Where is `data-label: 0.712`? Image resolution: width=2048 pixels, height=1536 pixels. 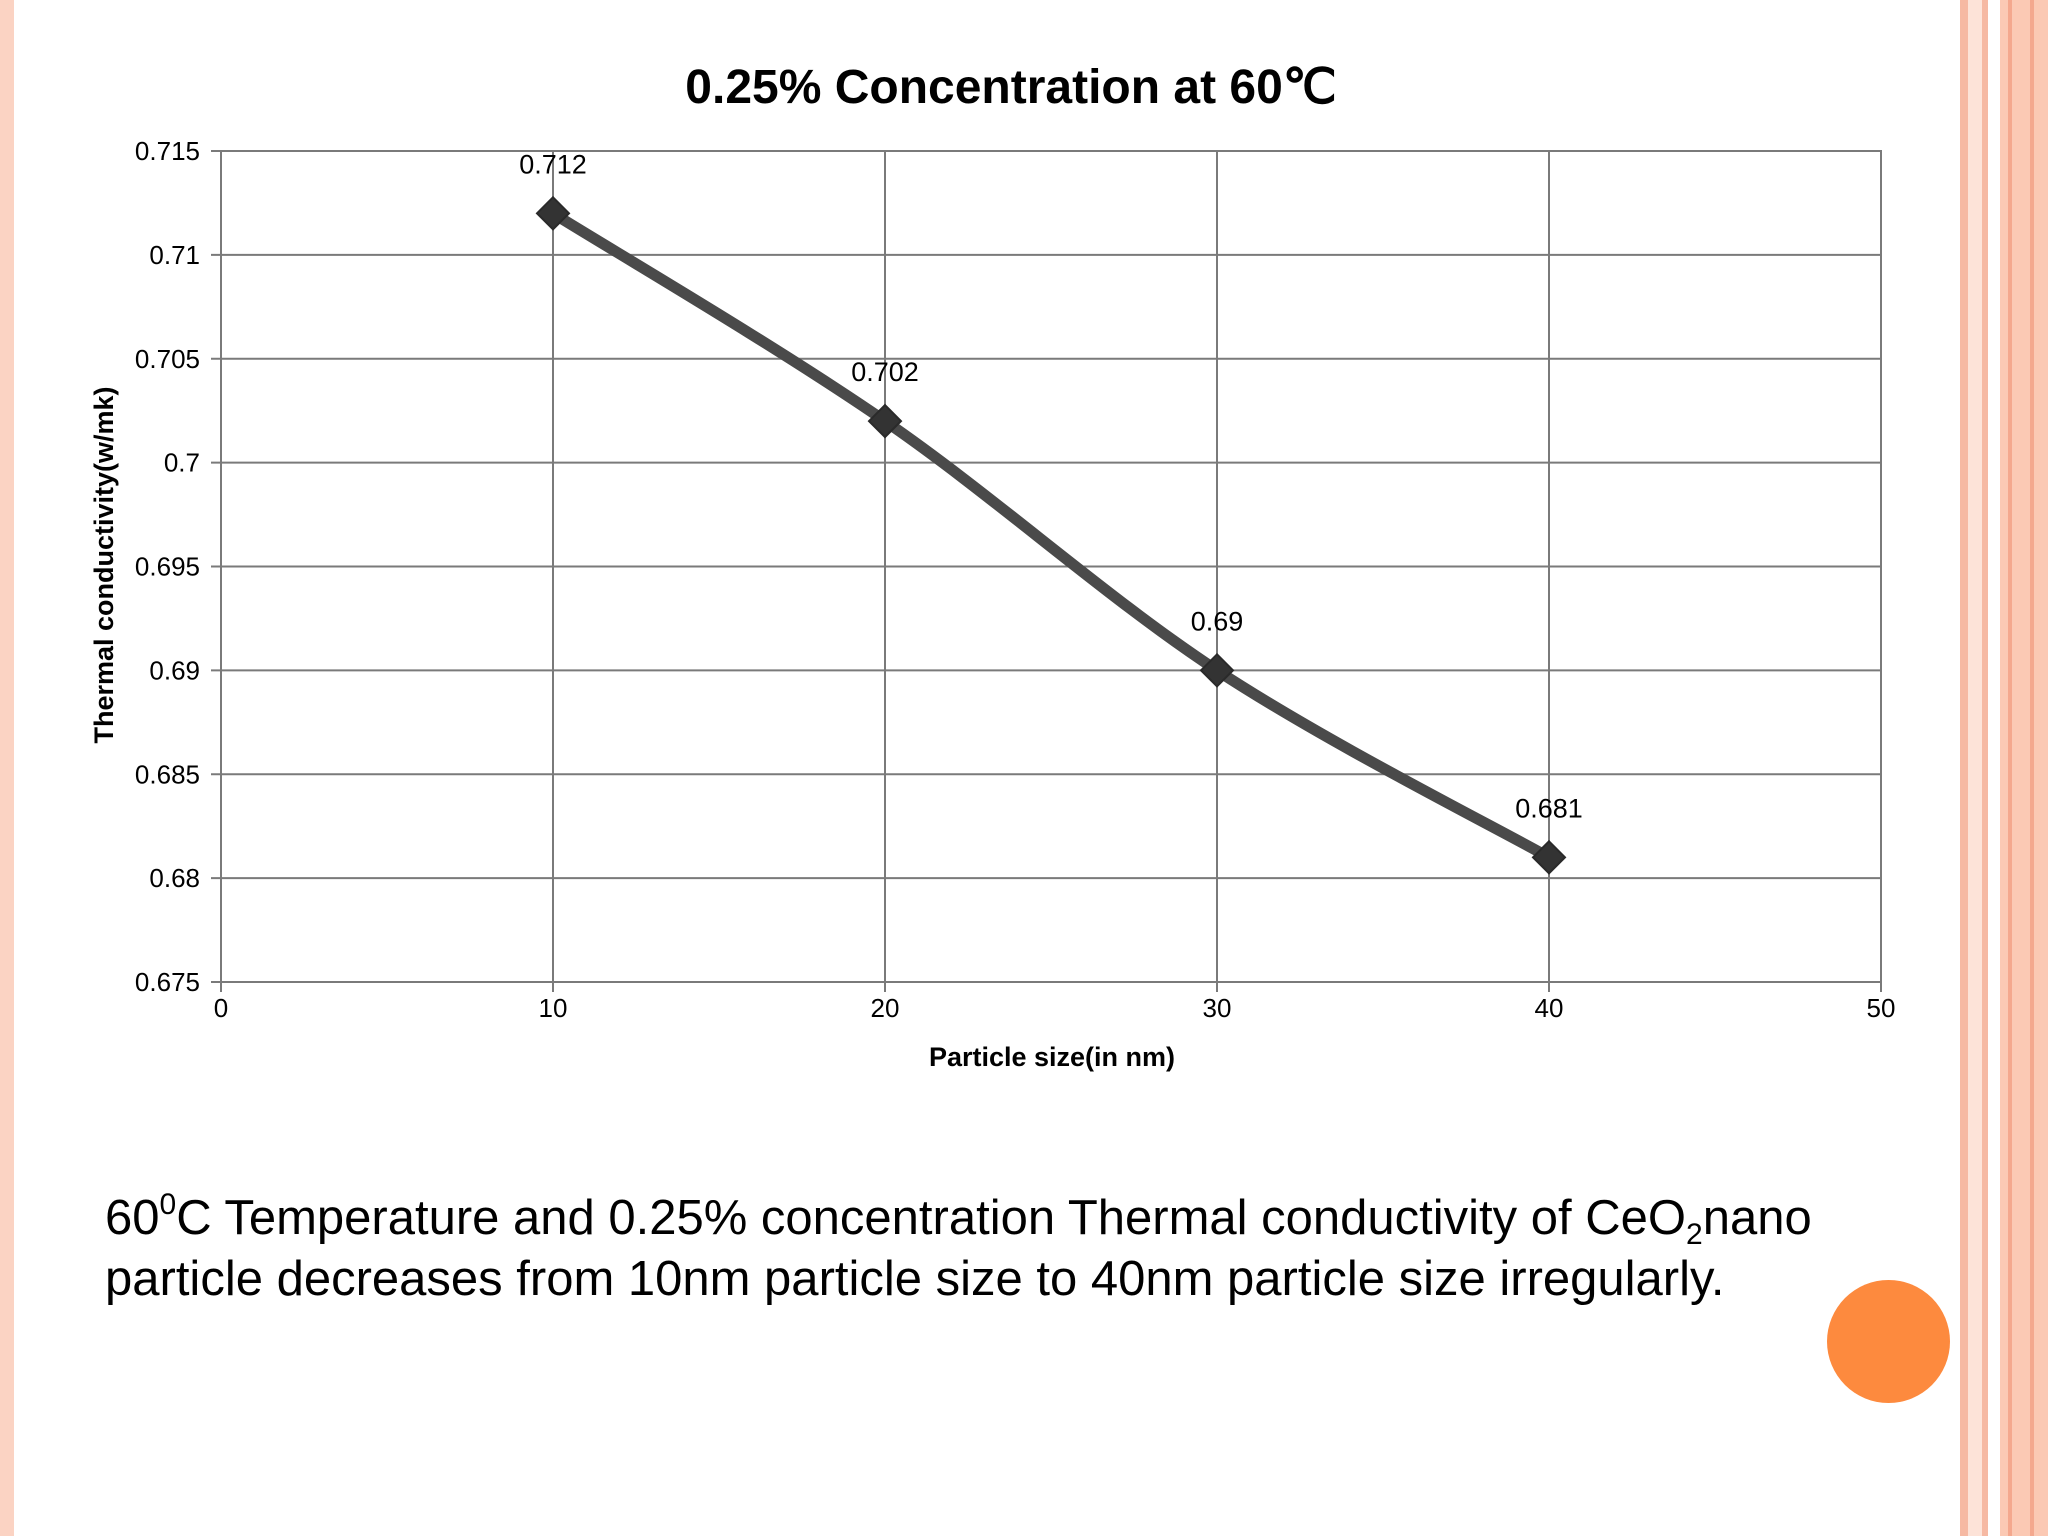
data-label: 0.712 is located at coordinates (553, 164).